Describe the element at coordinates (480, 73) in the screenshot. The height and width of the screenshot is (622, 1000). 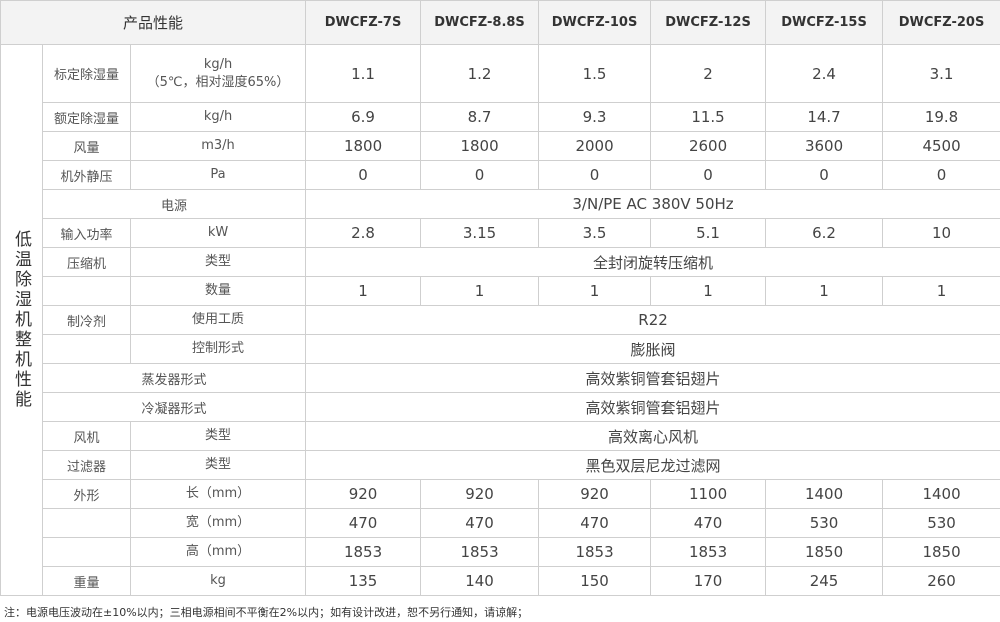
I see `value-cell: 1.2` at that location.